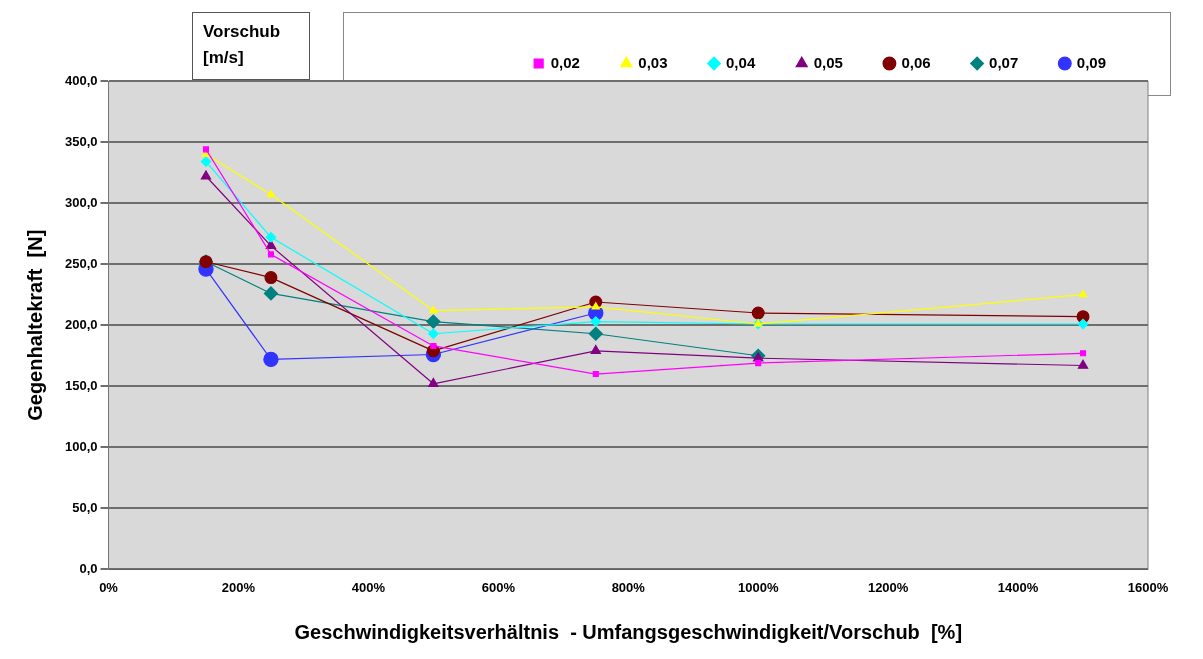 This screenshot has height=659, width=1203. Describe the element at coordinates (109, 587) in the screenshot. I see `x-tick-label: 0%` at that location.